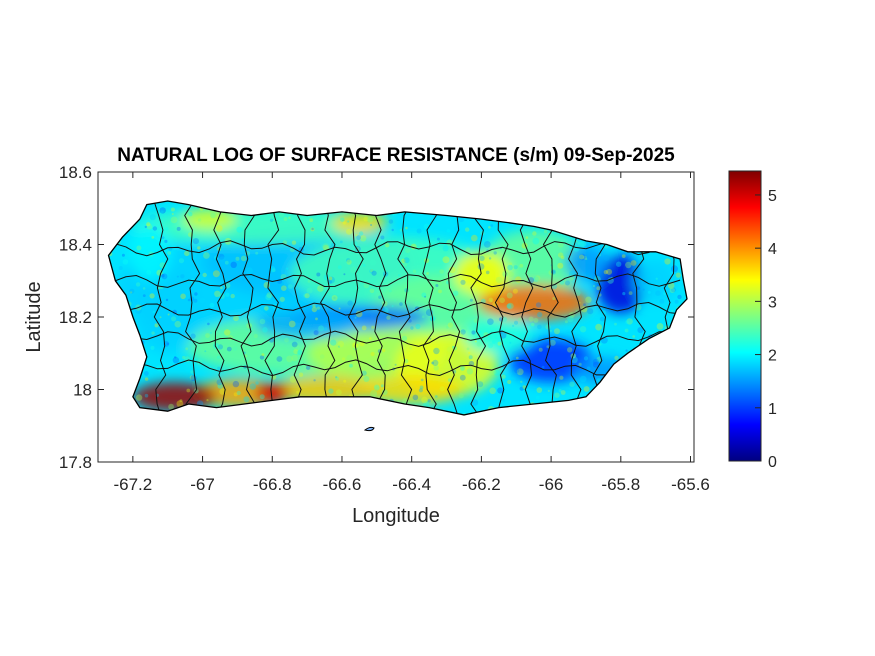  What do you see at coordinates (655, 281) in the screenshot?
I see `field-patch` at bounding box center [655, 281].